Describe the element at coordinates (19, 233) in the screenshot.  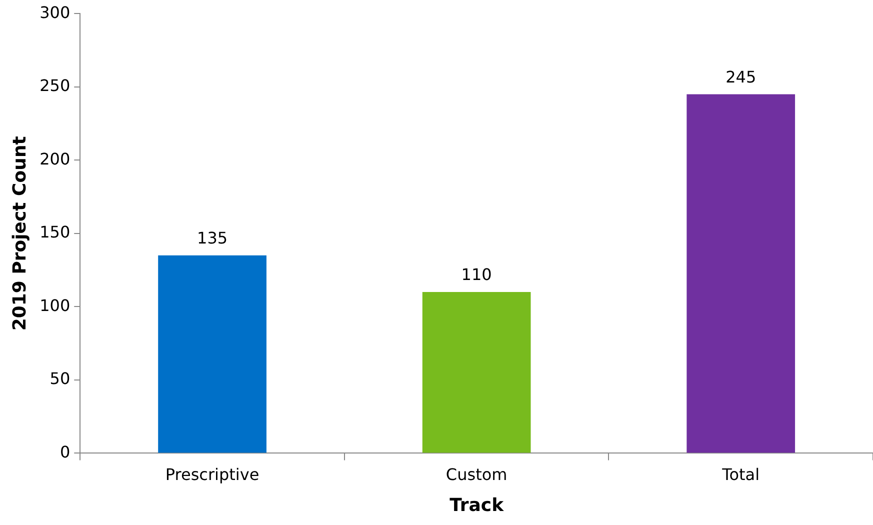
I see `y-axis-title: 2019 Project Count` at that location.